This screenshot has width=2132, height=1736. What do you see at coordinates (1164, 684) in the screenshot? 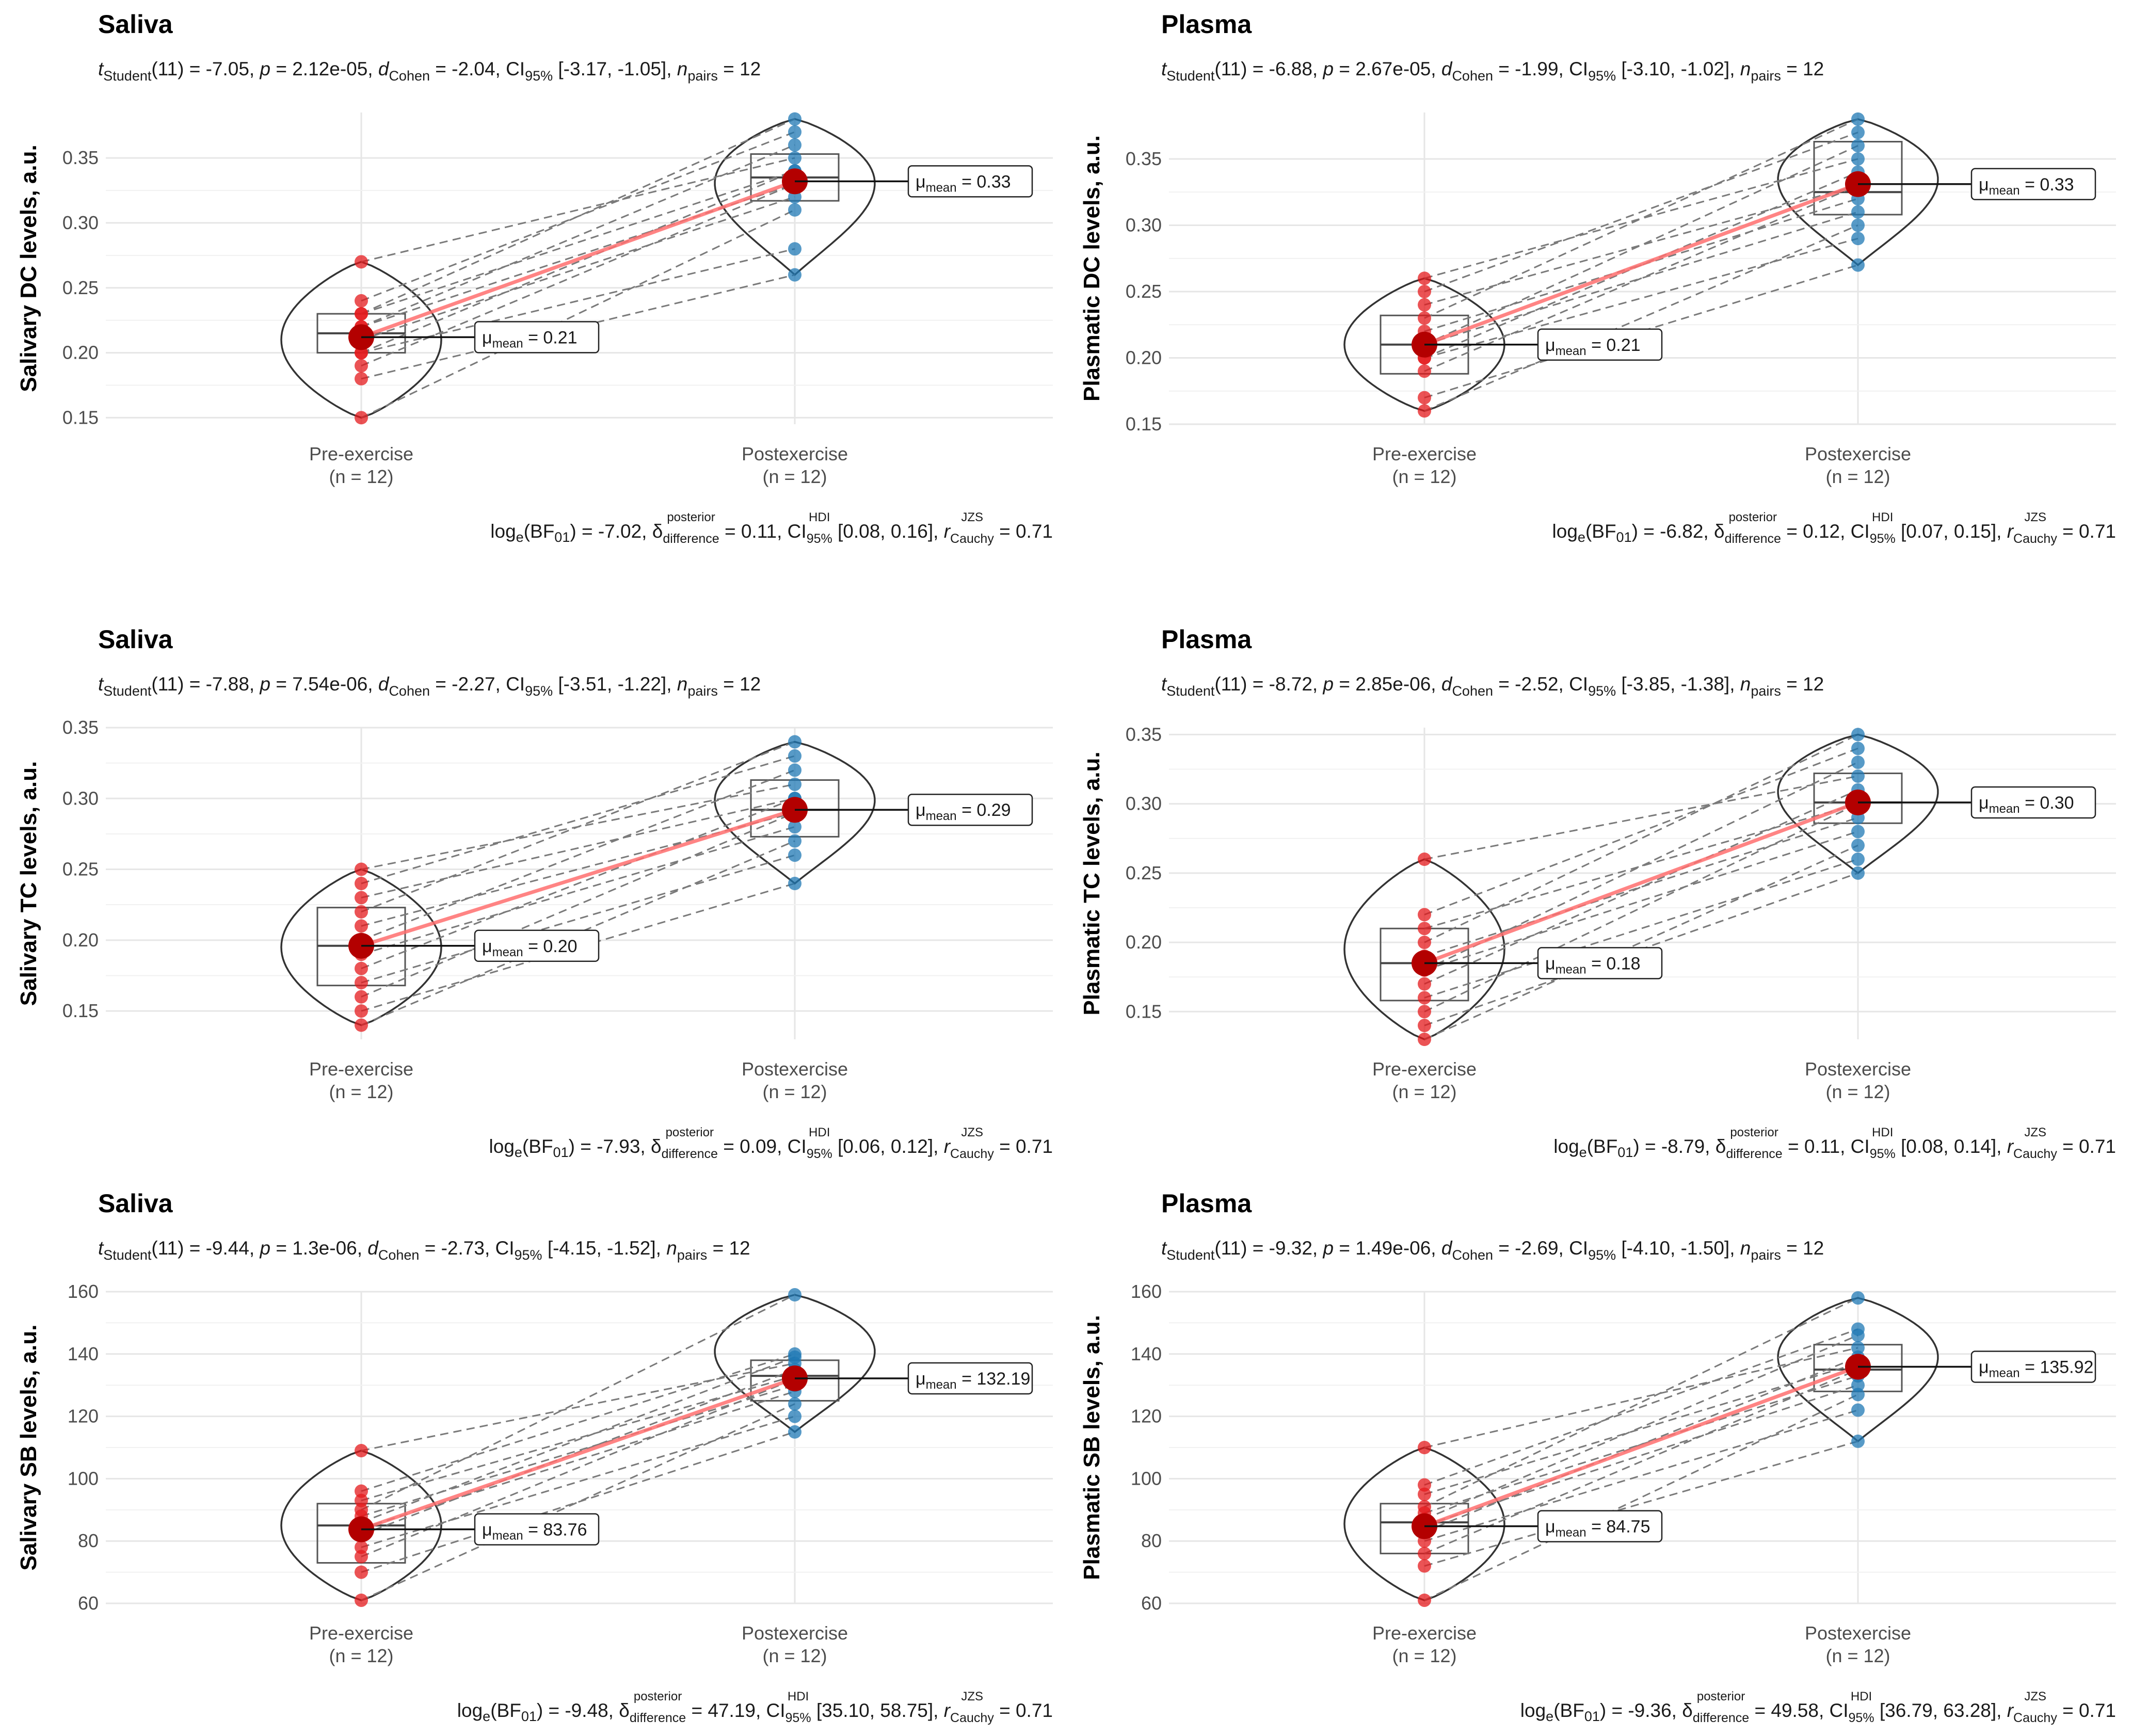
I see `stat-symbol: t` at bounding box center [1164, 684].